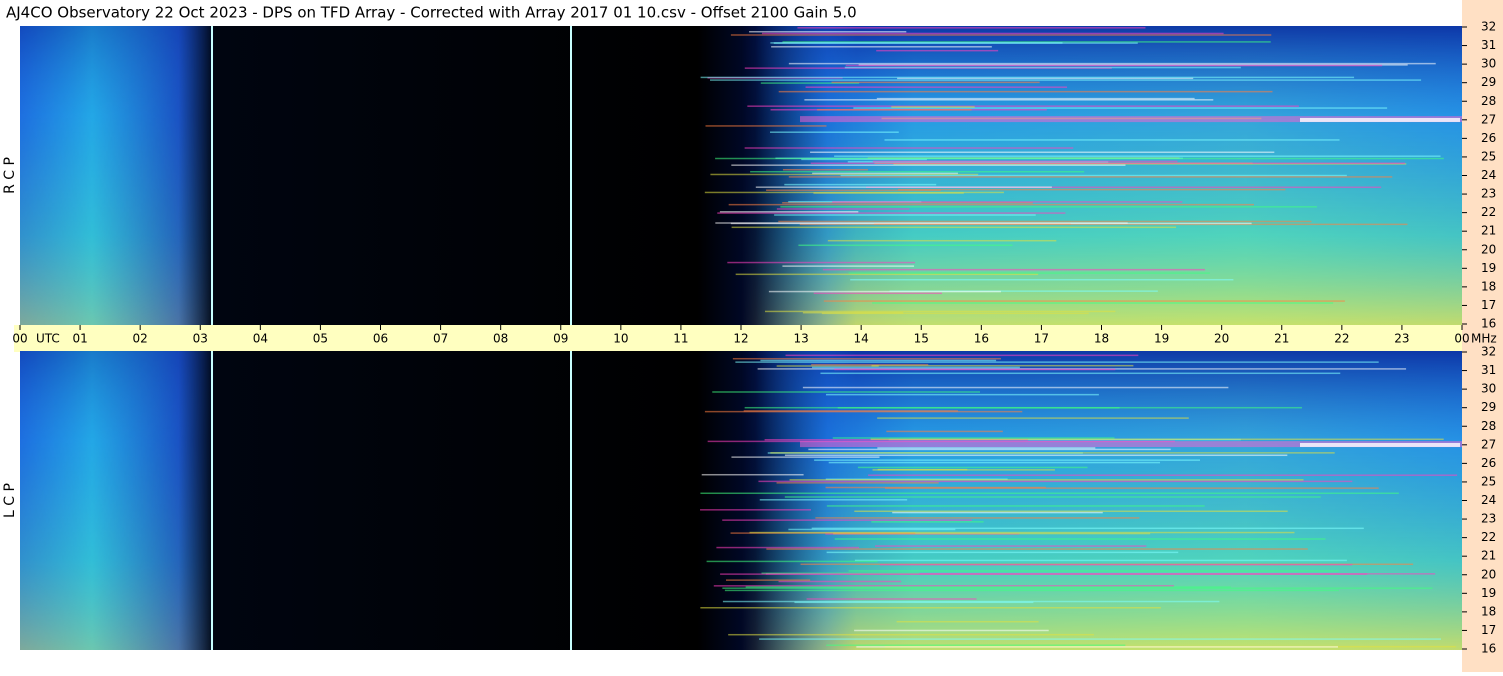 This screenshot has height=676, width=1503. Describe the element at coordinates (10, 500) in the screenshot. I see `panel-label: L C P` at that location.